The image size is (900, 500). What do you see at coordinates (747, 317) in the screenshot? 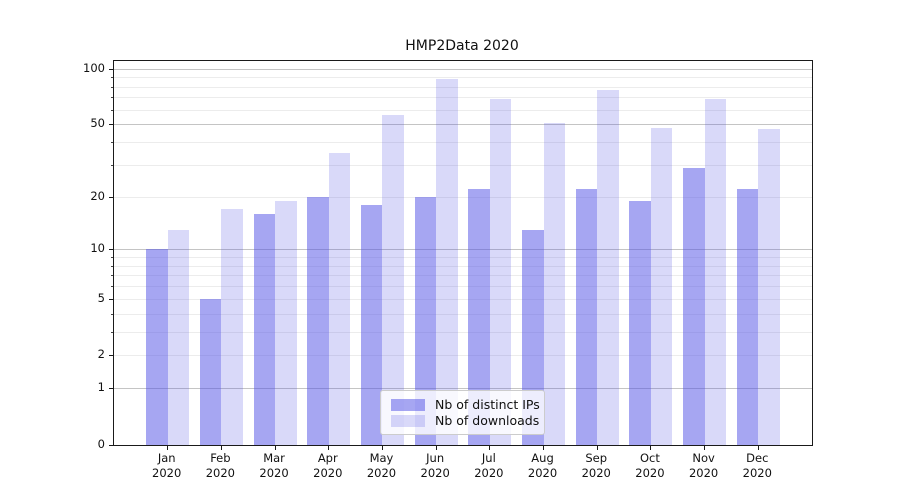
I see `bar-distinct-ips-dec` at bounding box center [747, 317].